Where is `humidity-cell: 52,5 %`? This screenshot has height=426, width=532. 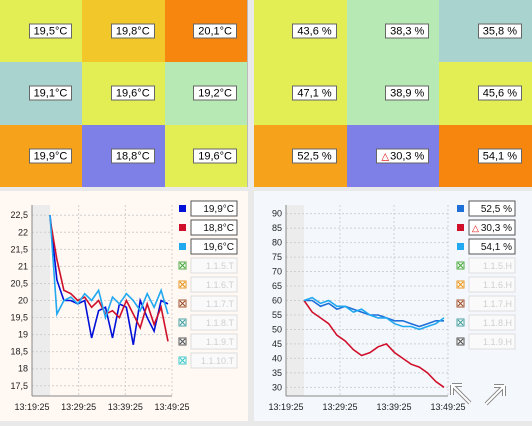
humidity-cell: 52,5 % is located at coordinates (300, 155).